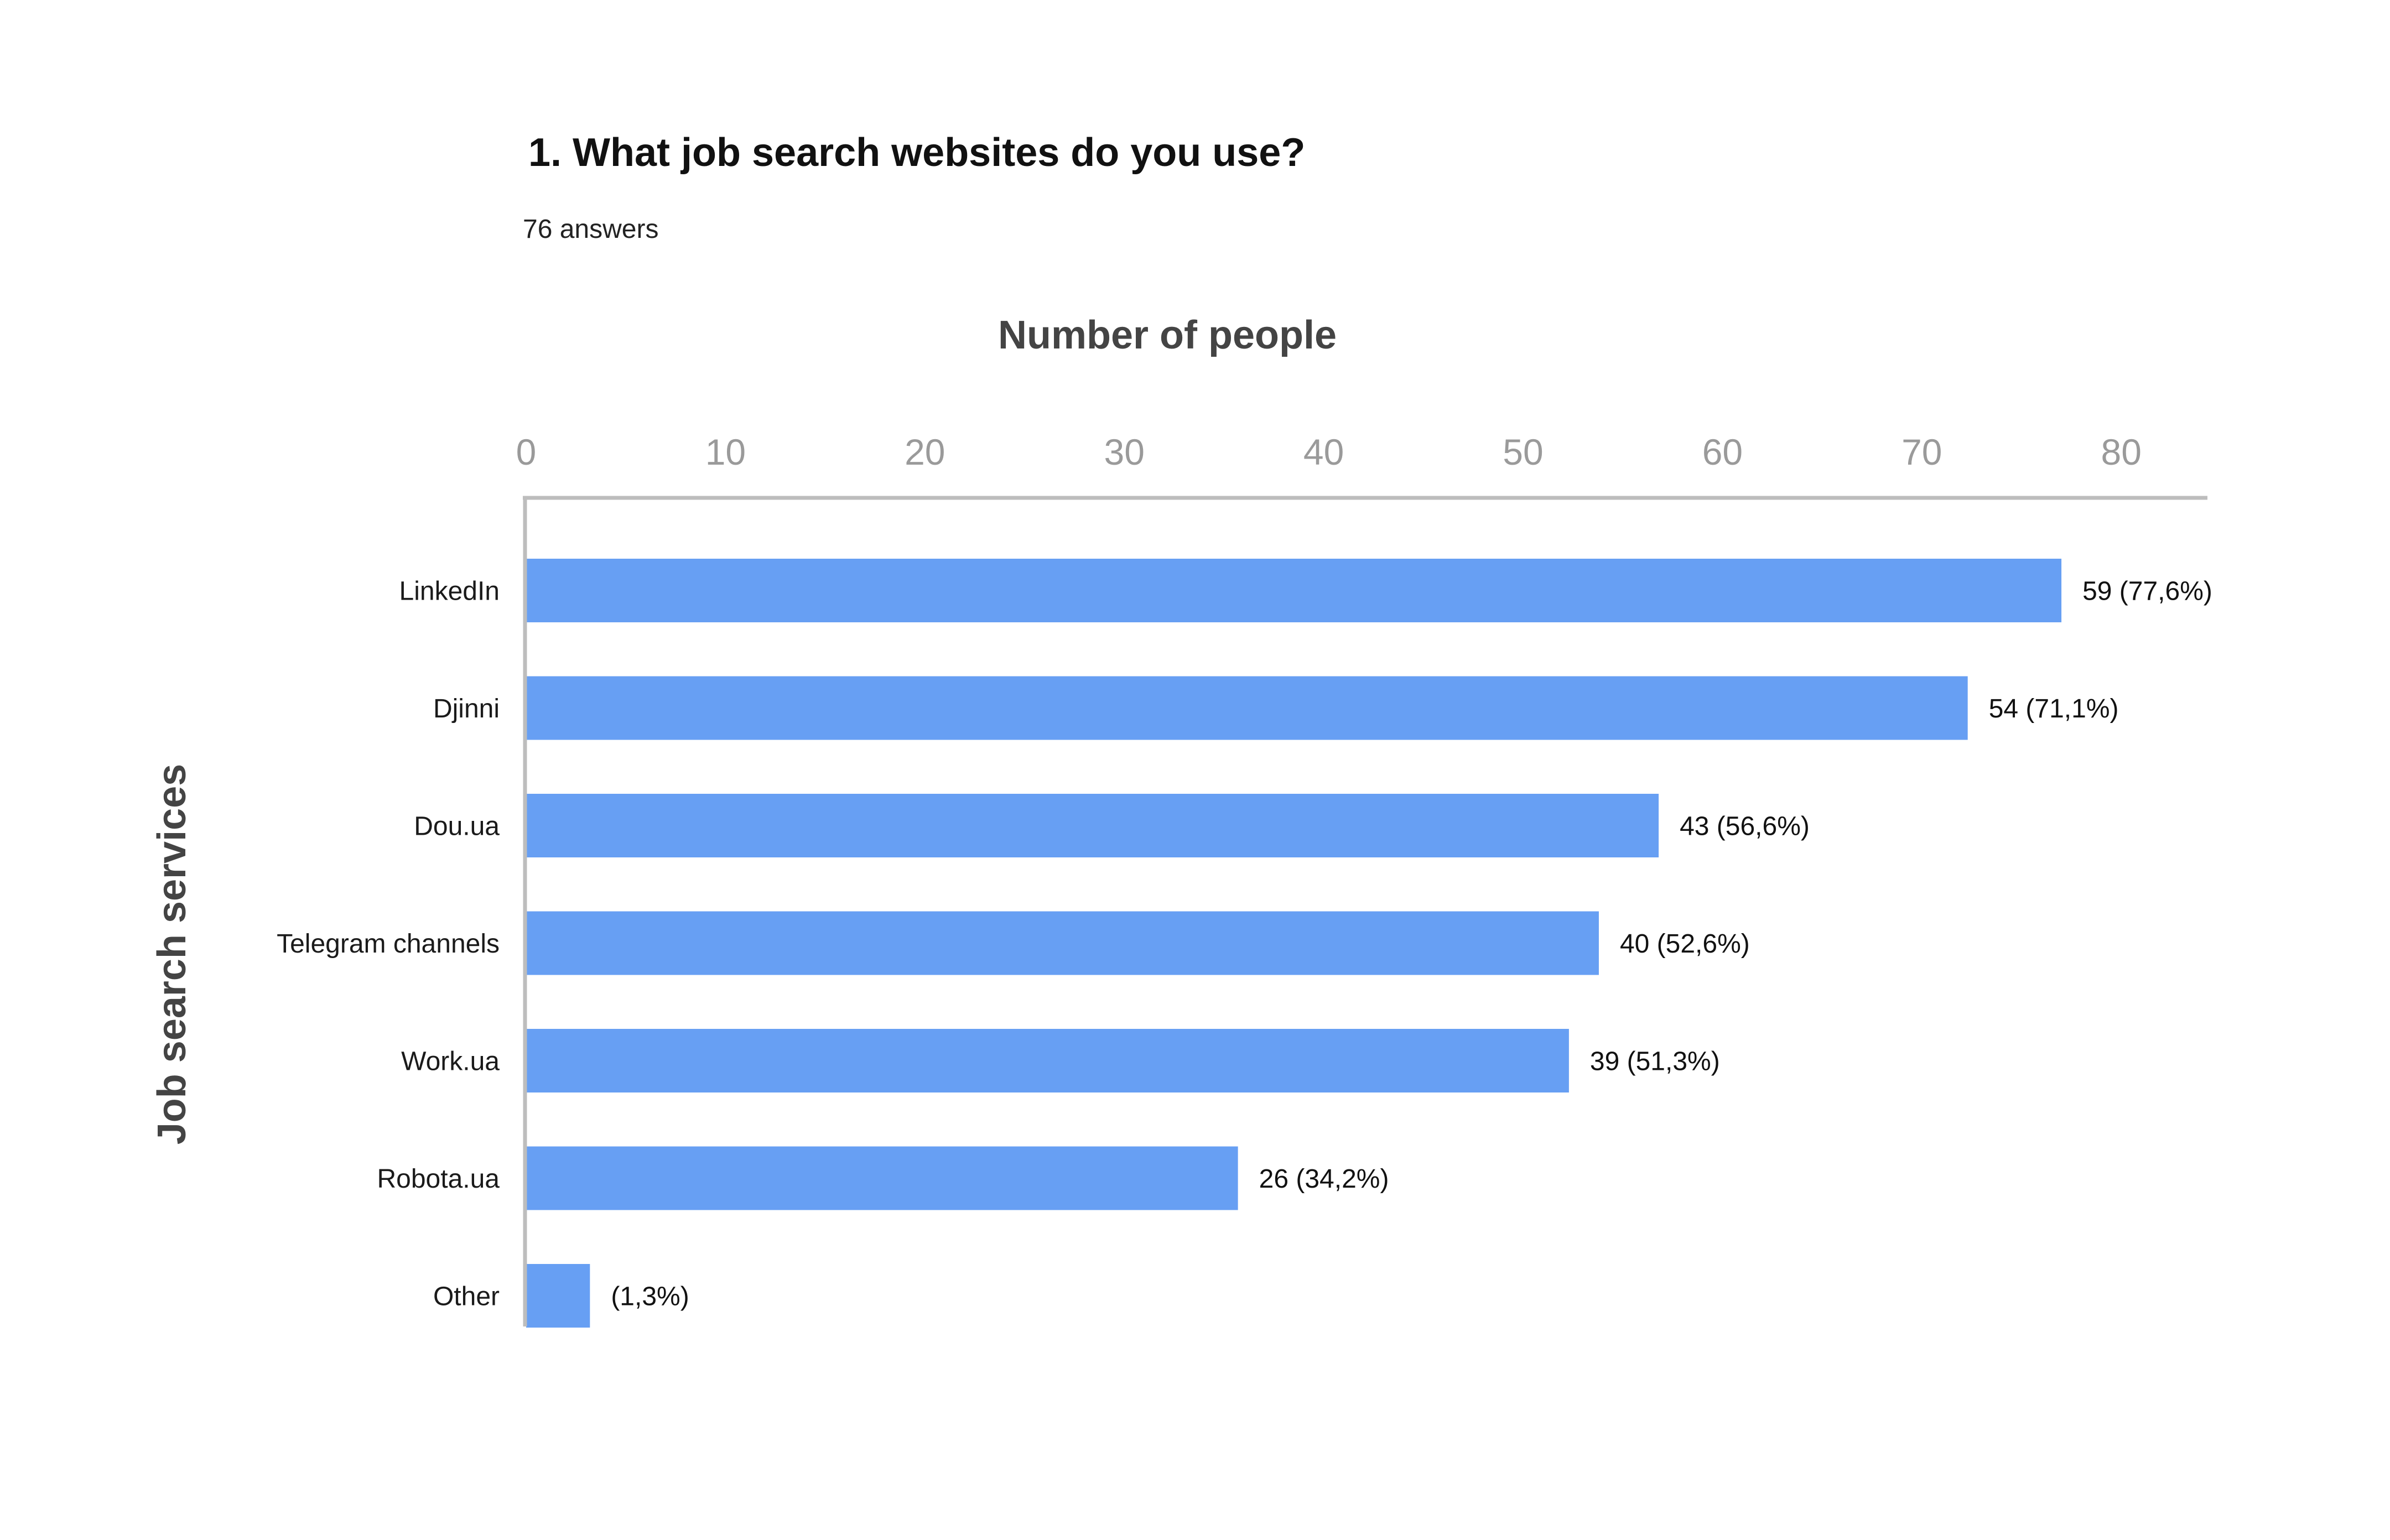  I want to click on category-label: Work.ua, so click(450, 1061).